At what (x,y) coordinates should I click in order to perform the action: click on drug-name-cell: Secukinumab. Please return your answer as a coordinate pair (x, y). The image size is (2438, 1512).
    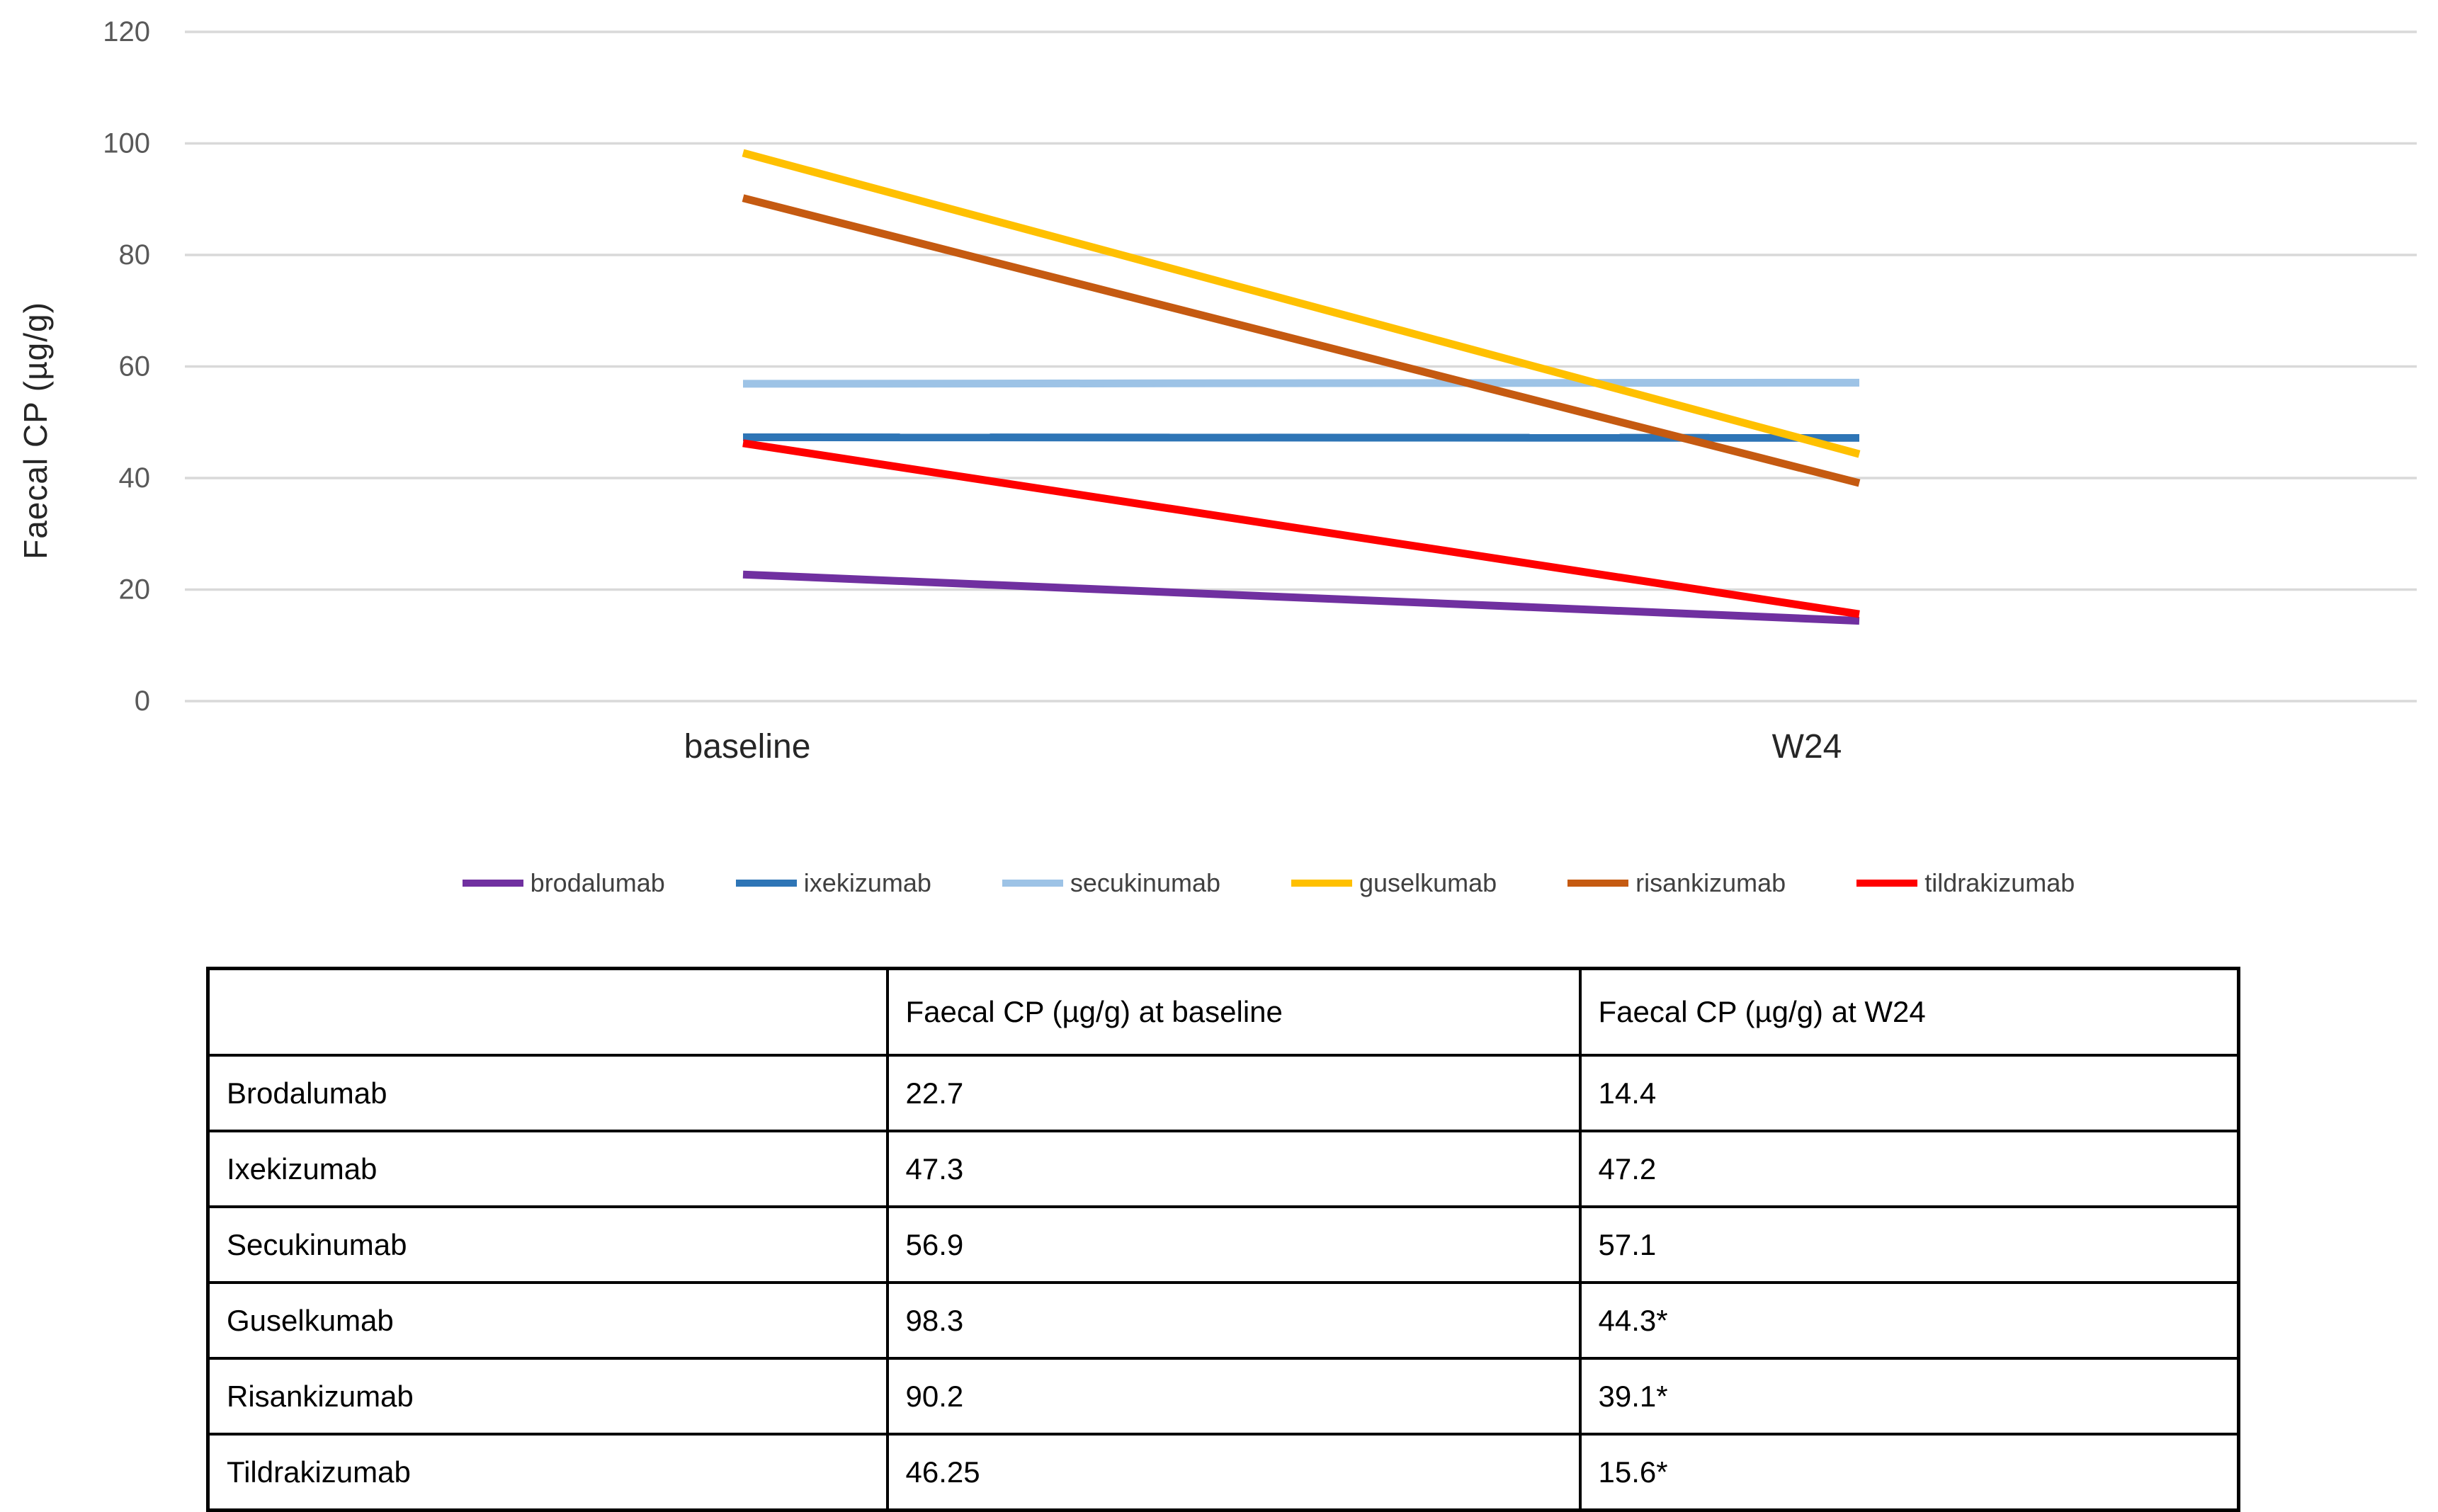
    Looking at the image, I should click on (547, 1244).